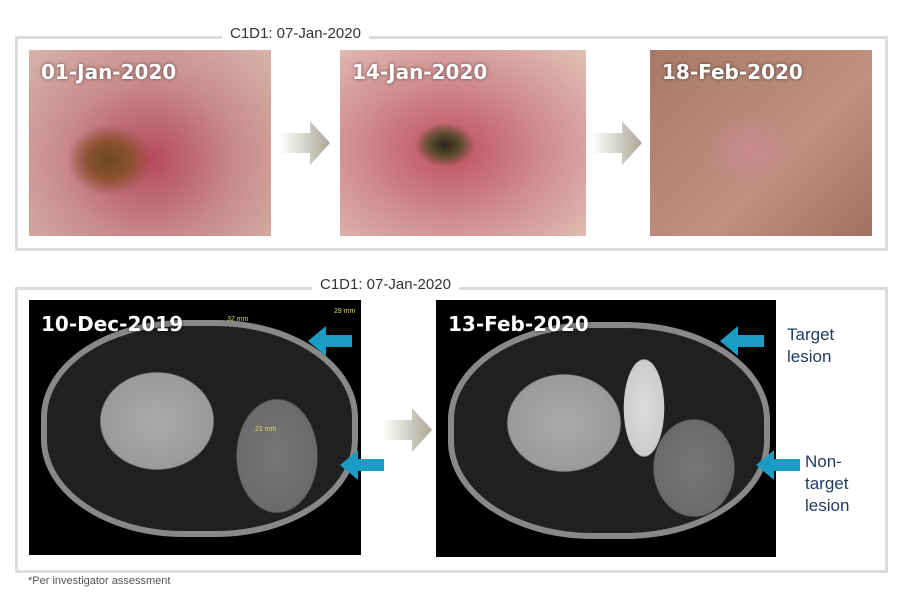  I want to click on measurement-label: 21 mm, so click(266, 429).